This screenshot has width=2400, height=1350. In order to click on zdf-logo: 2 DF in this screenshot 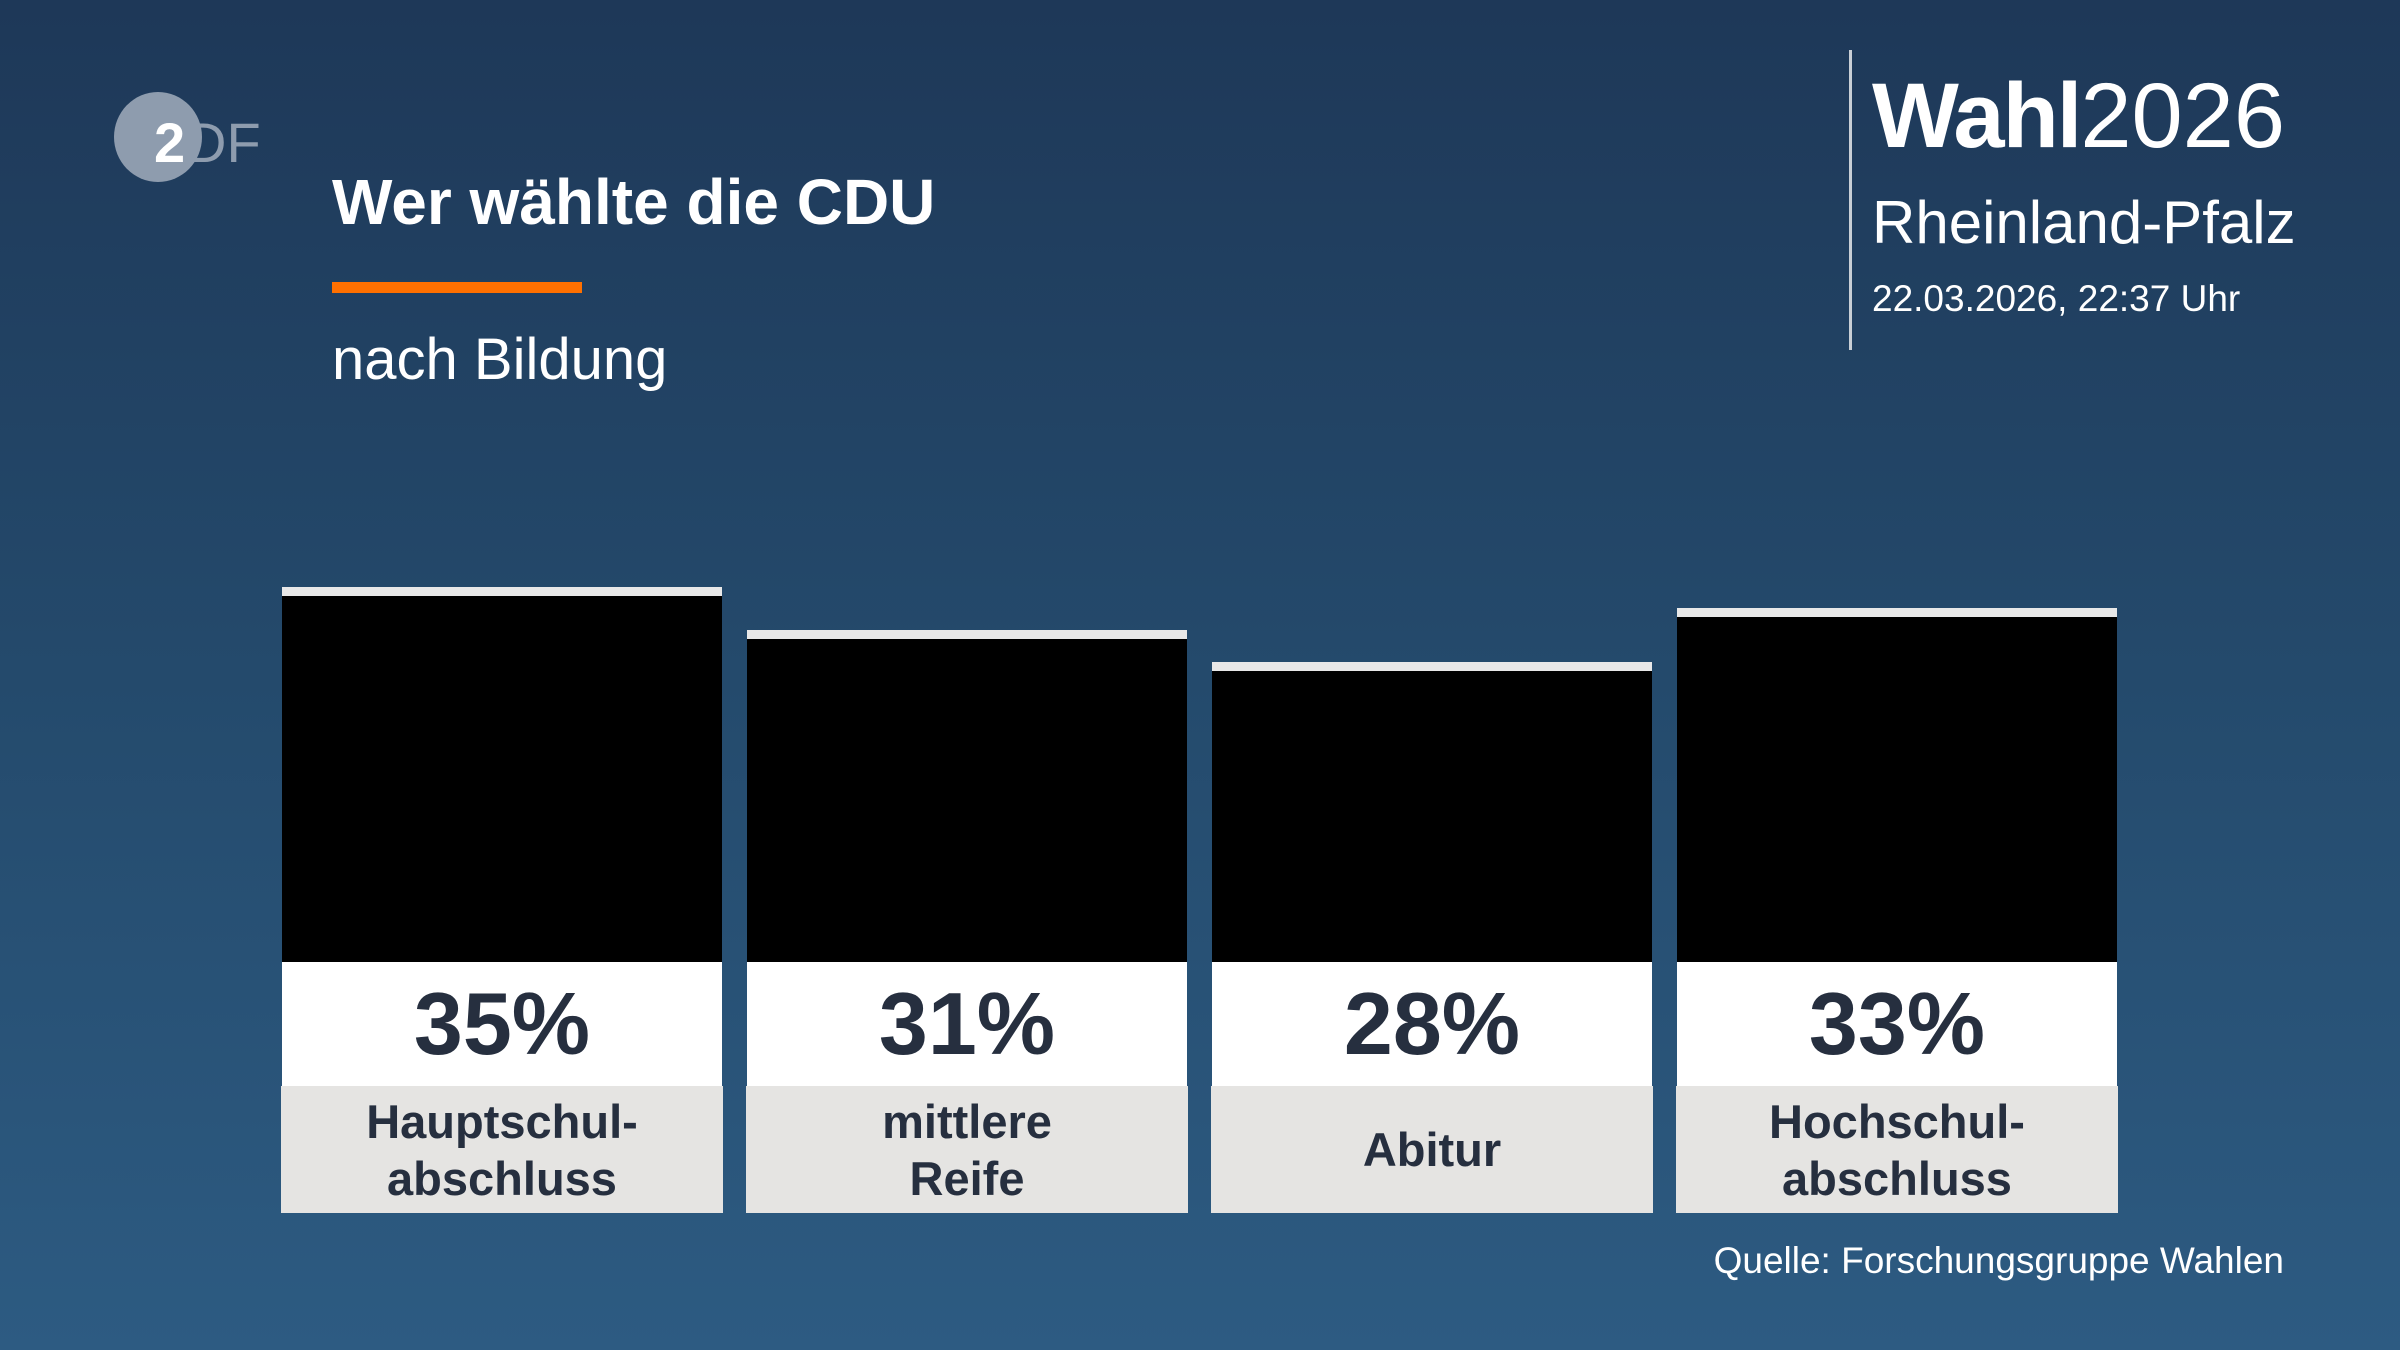, I will do `click(187, 137)`.